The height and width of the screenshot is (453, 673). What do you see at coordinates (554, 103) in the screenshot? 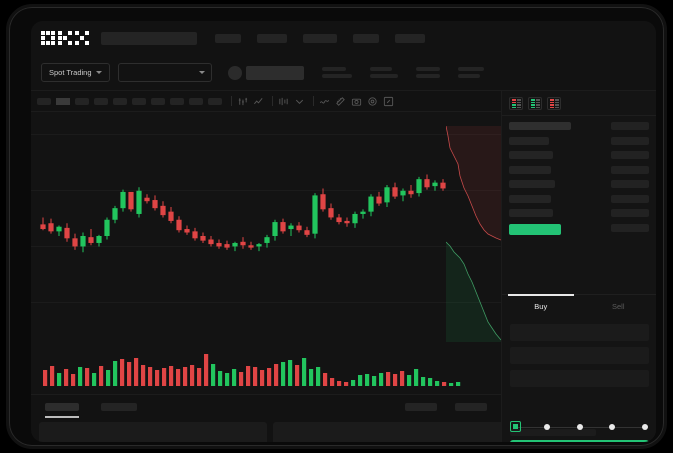
I see `ob-mode-asks` at bounding box center [554, 103].